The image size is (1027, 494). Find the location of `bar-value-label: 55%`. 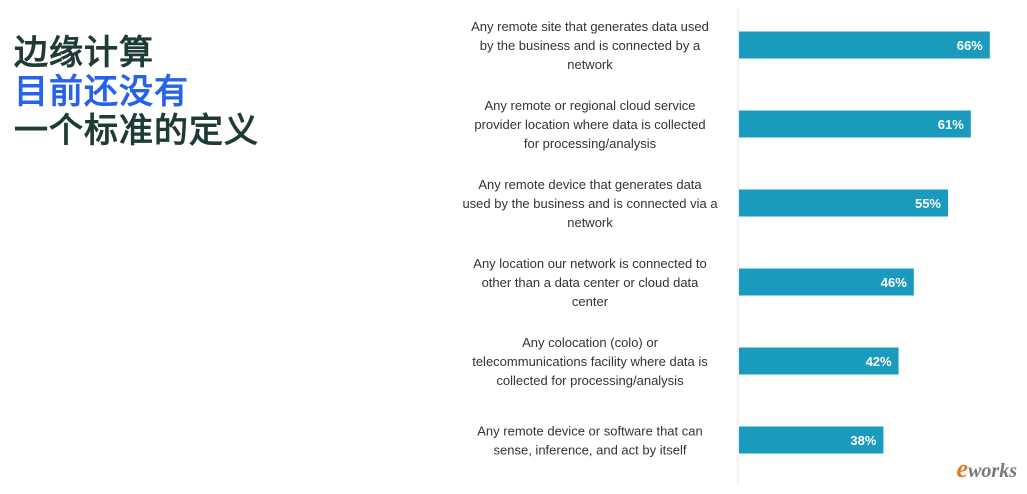

bar-value-label: 55% is located at coordinates (928, 203).